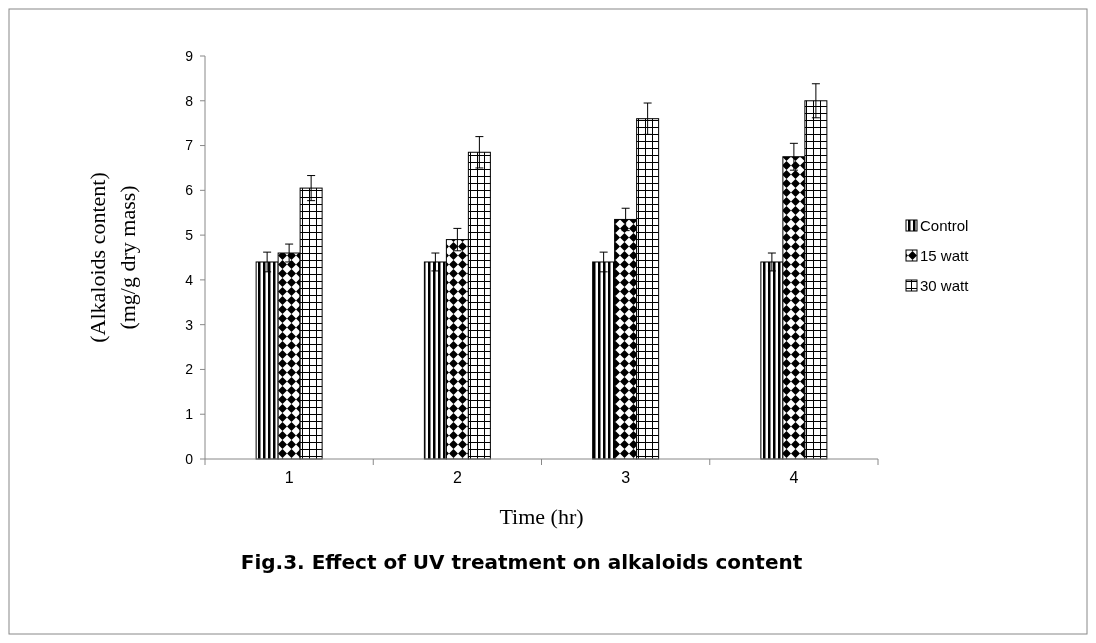  What do you see at coordinates (541, 516) in the screenshot?
I see `x-axis-title: Time (hr)` at bounding box center [541, 516].